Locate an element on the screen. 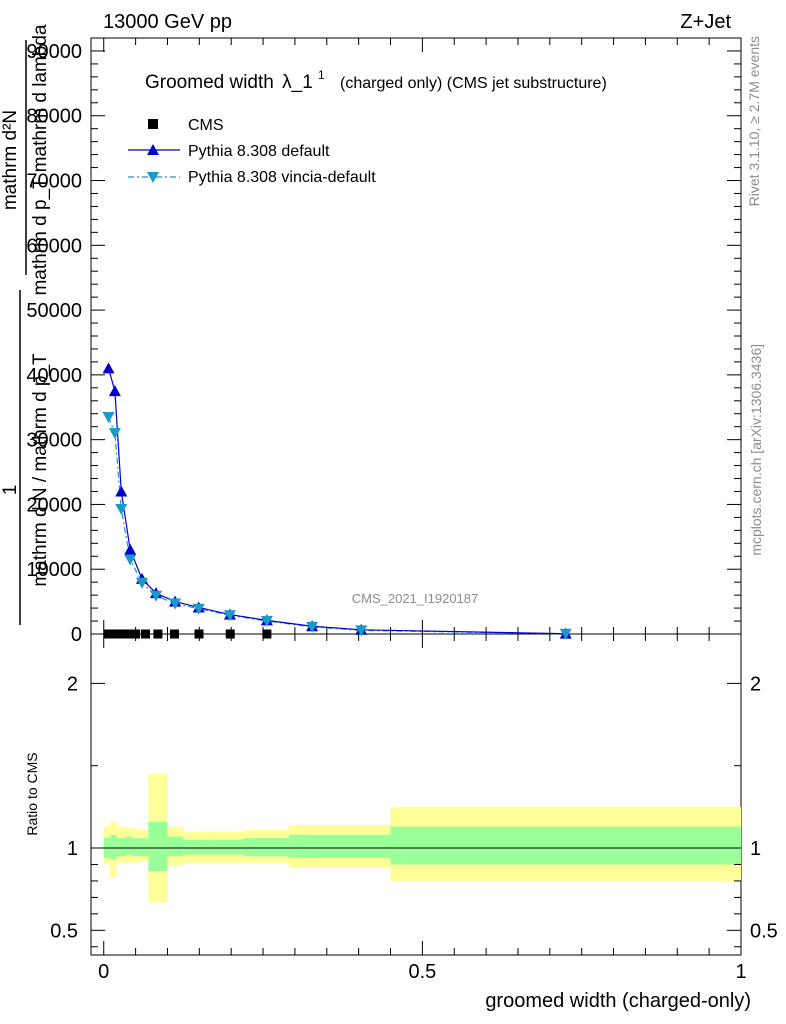 The height and width of the screenshot is (1024, 786). ratio-x-tick-label: 0.5 is located at coordinates (422, 972).